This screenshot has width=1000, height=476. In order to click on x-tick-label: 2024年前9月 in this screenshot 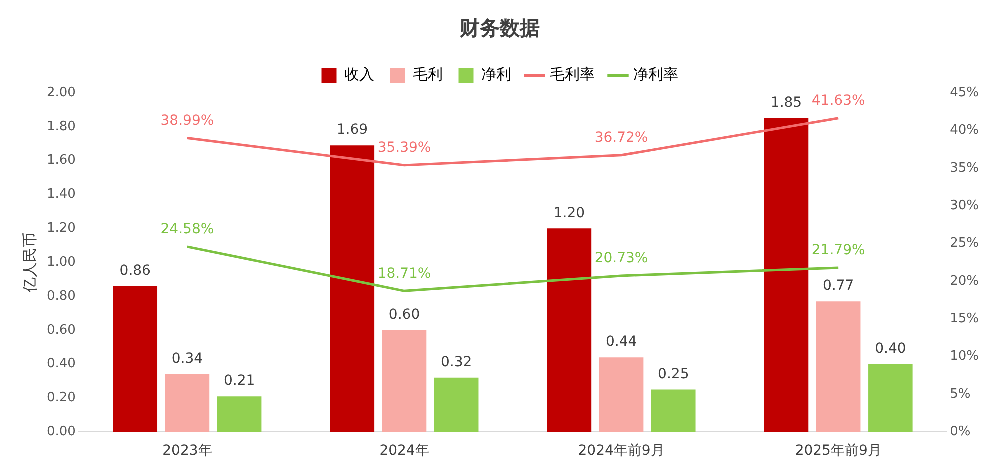, I will do `click(621, 451)`.